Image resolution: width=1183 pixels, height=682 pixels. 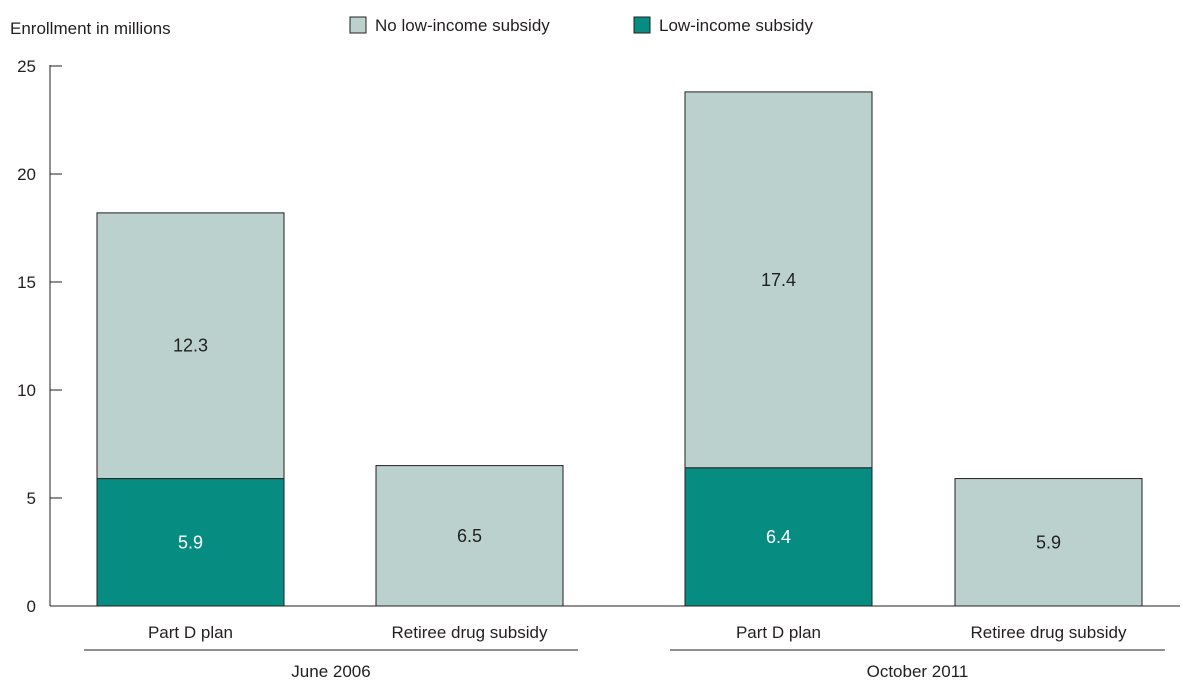 I want to click on legend: No low-income subsidy Low-income subsidy, so click(x=581, y=25).